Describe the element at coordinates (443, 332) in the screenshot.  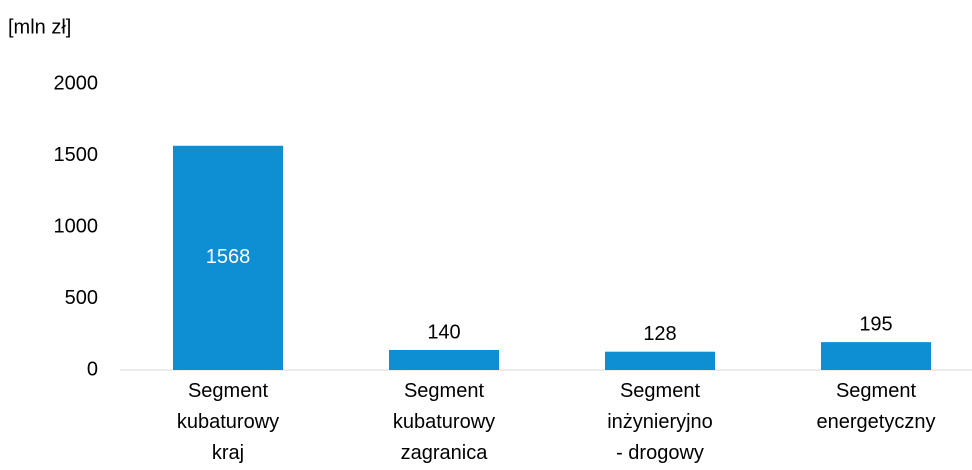
I see `value-label: 140` at that location.